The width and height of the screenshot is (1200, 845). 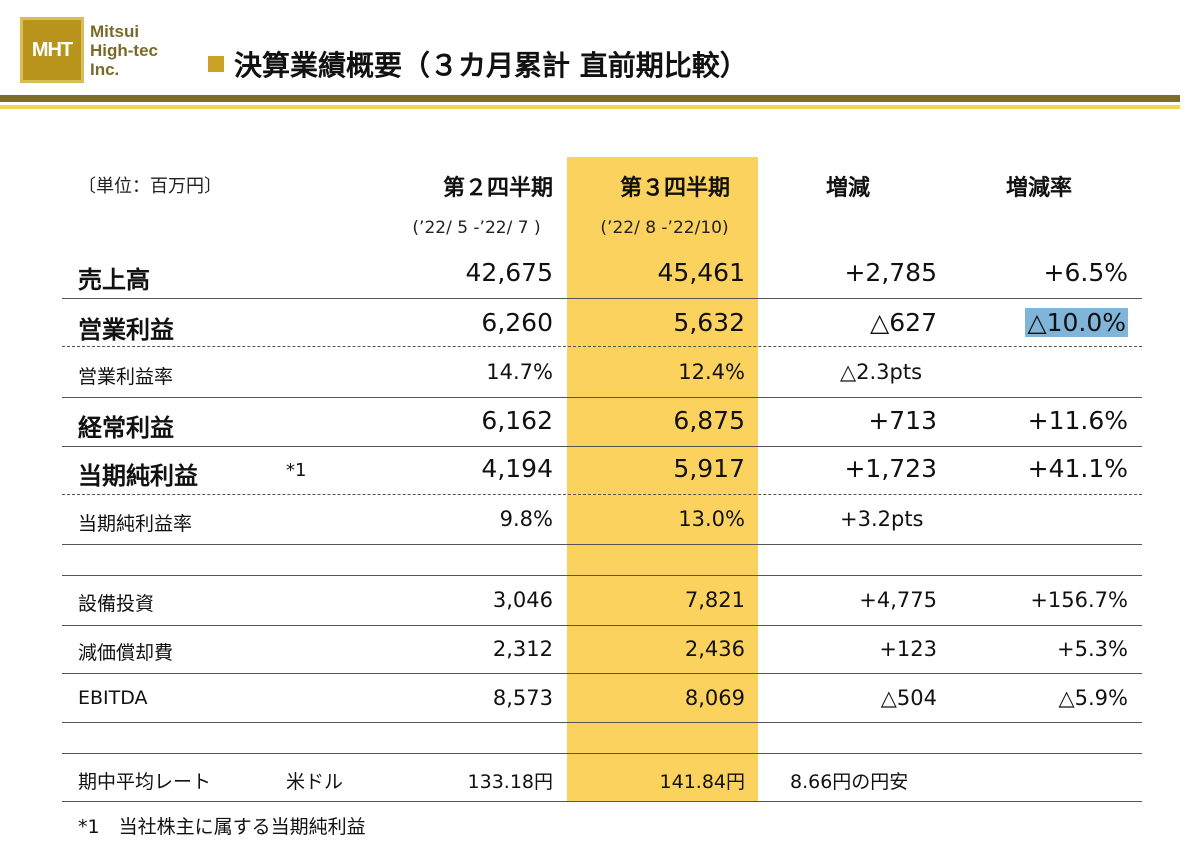 I want to click on ebitda-q3: 8,069, so click(x=714, y=698).